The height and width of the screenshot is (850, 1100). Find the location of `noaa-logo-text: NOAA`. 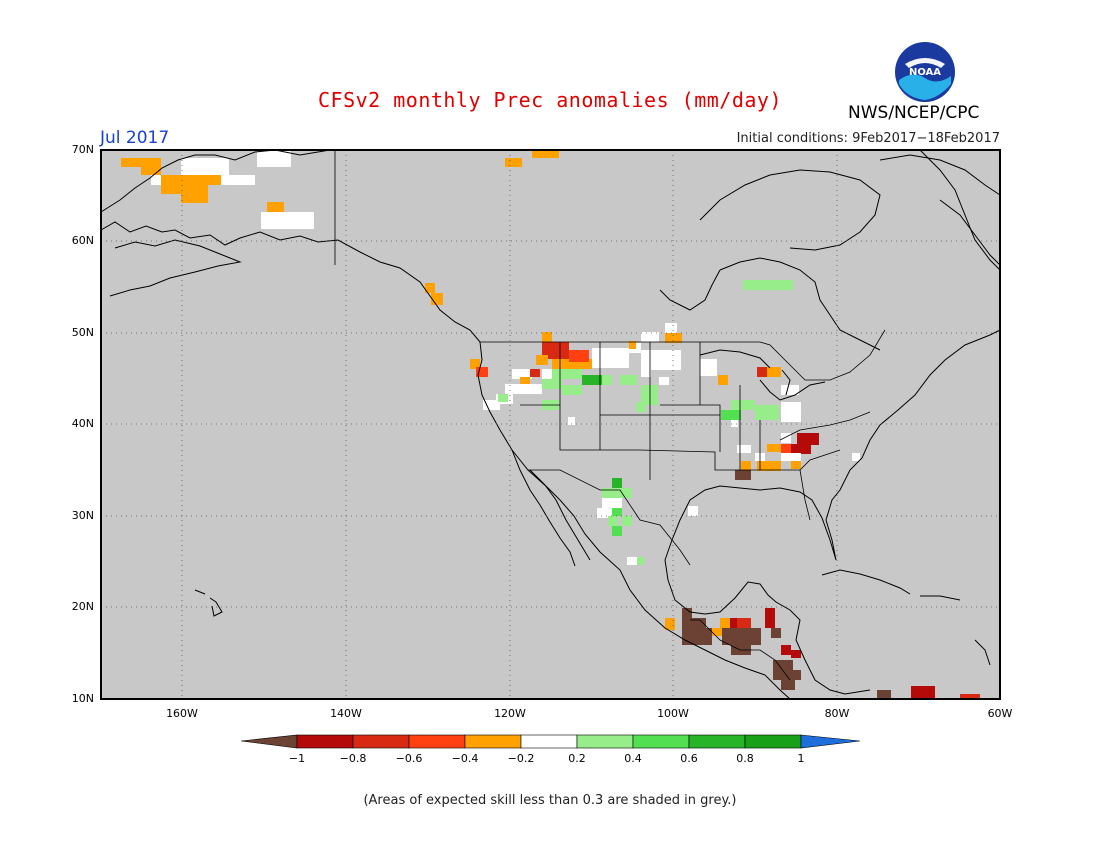

noaa-logo-text: NOAA is located at coordinates (925, 72).